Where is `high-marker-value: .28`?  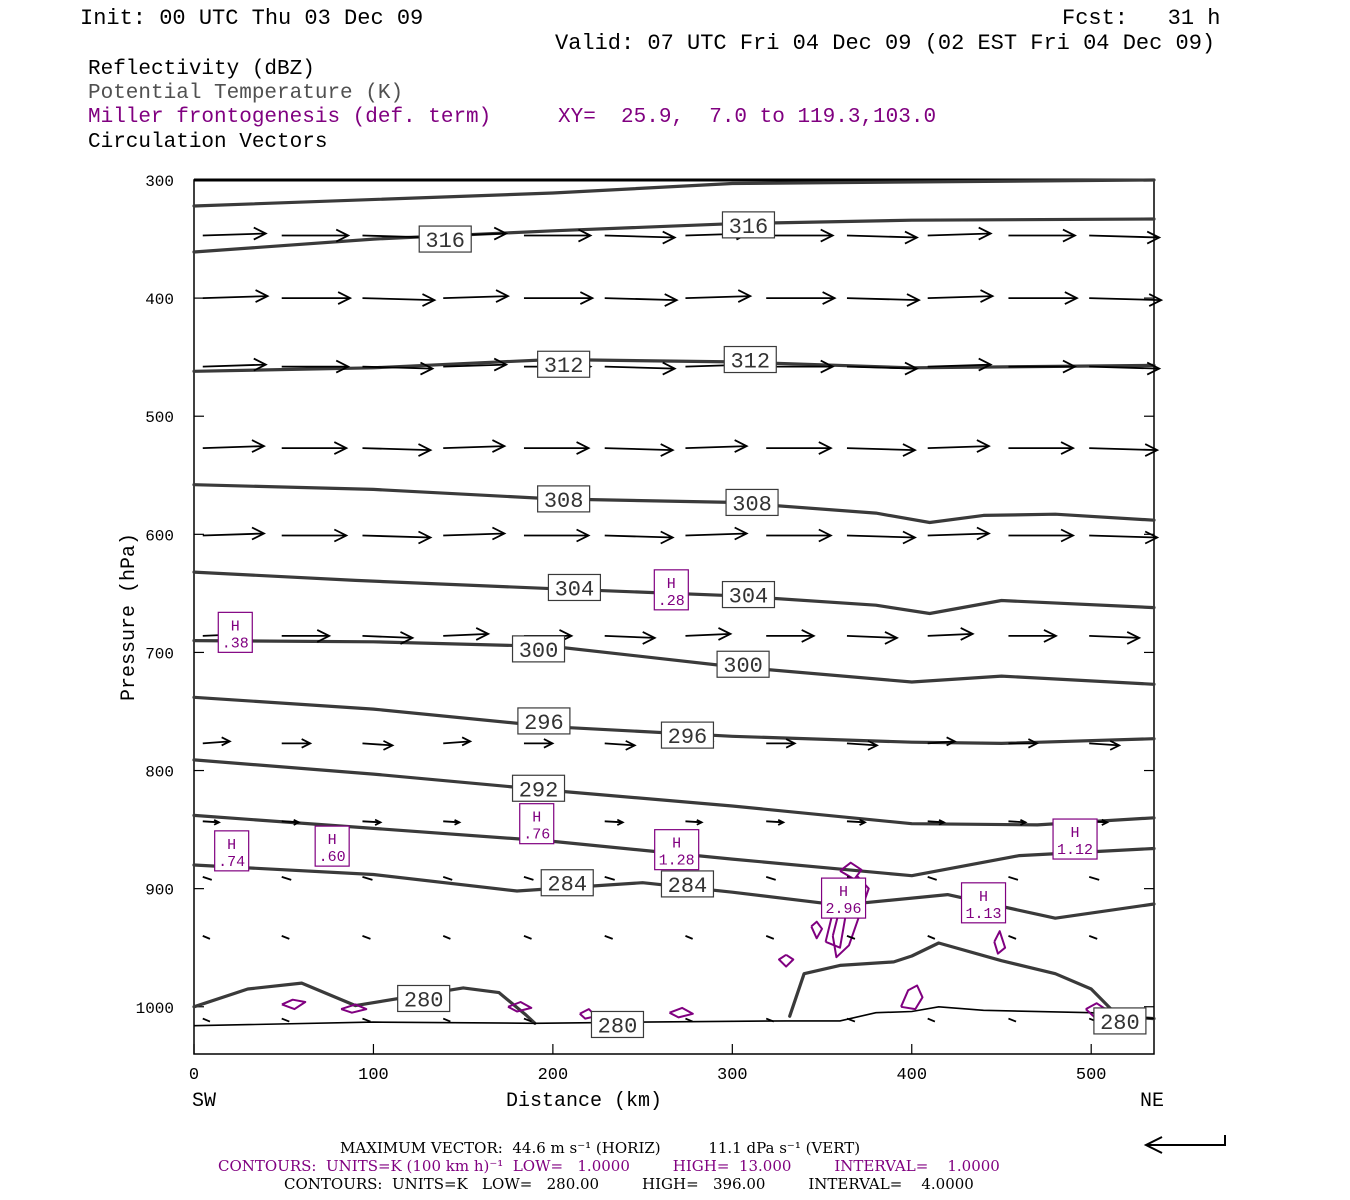
high-marker-value: .28 is located at coordinates (671, 601).